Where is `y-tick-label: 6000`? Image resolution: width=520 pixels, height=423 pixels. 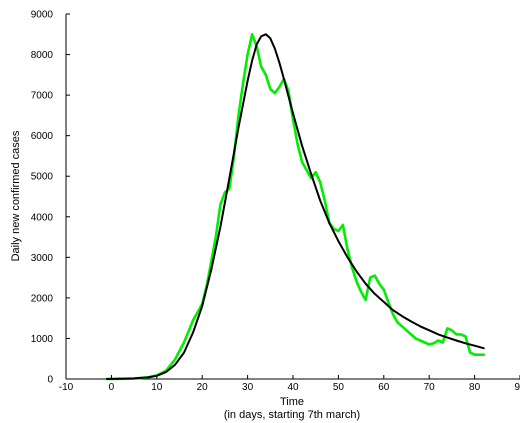
y-tick-label: 6000 is located at coordinates (42, 136).